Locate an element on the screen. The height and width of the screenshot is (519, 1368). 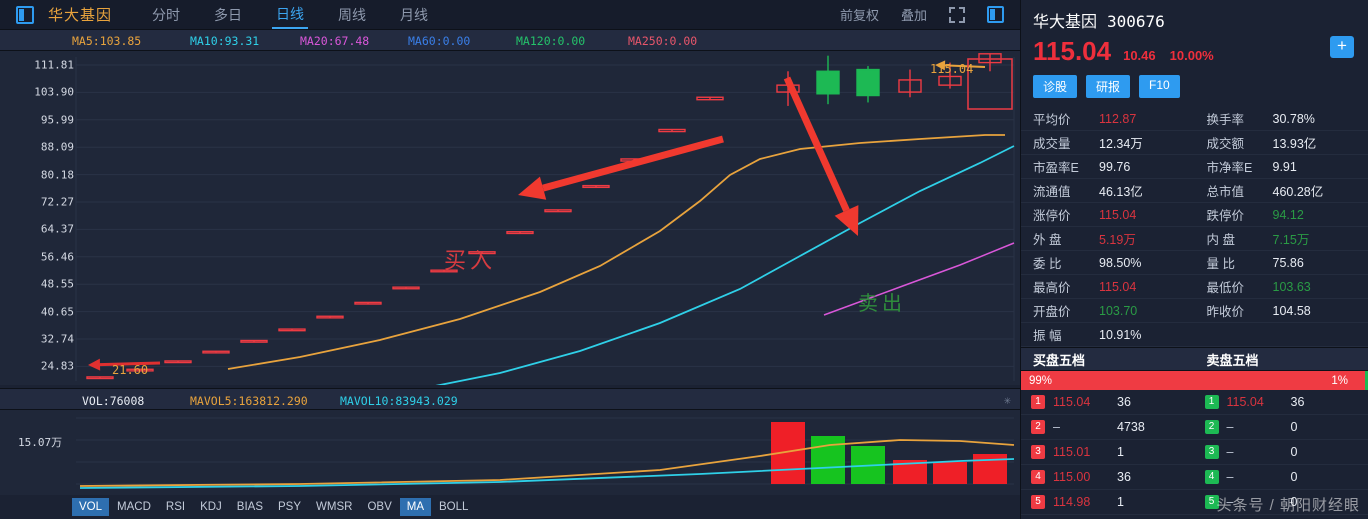
stat-cell: 委 比 98.50% is located at coordinates (1108, 262).